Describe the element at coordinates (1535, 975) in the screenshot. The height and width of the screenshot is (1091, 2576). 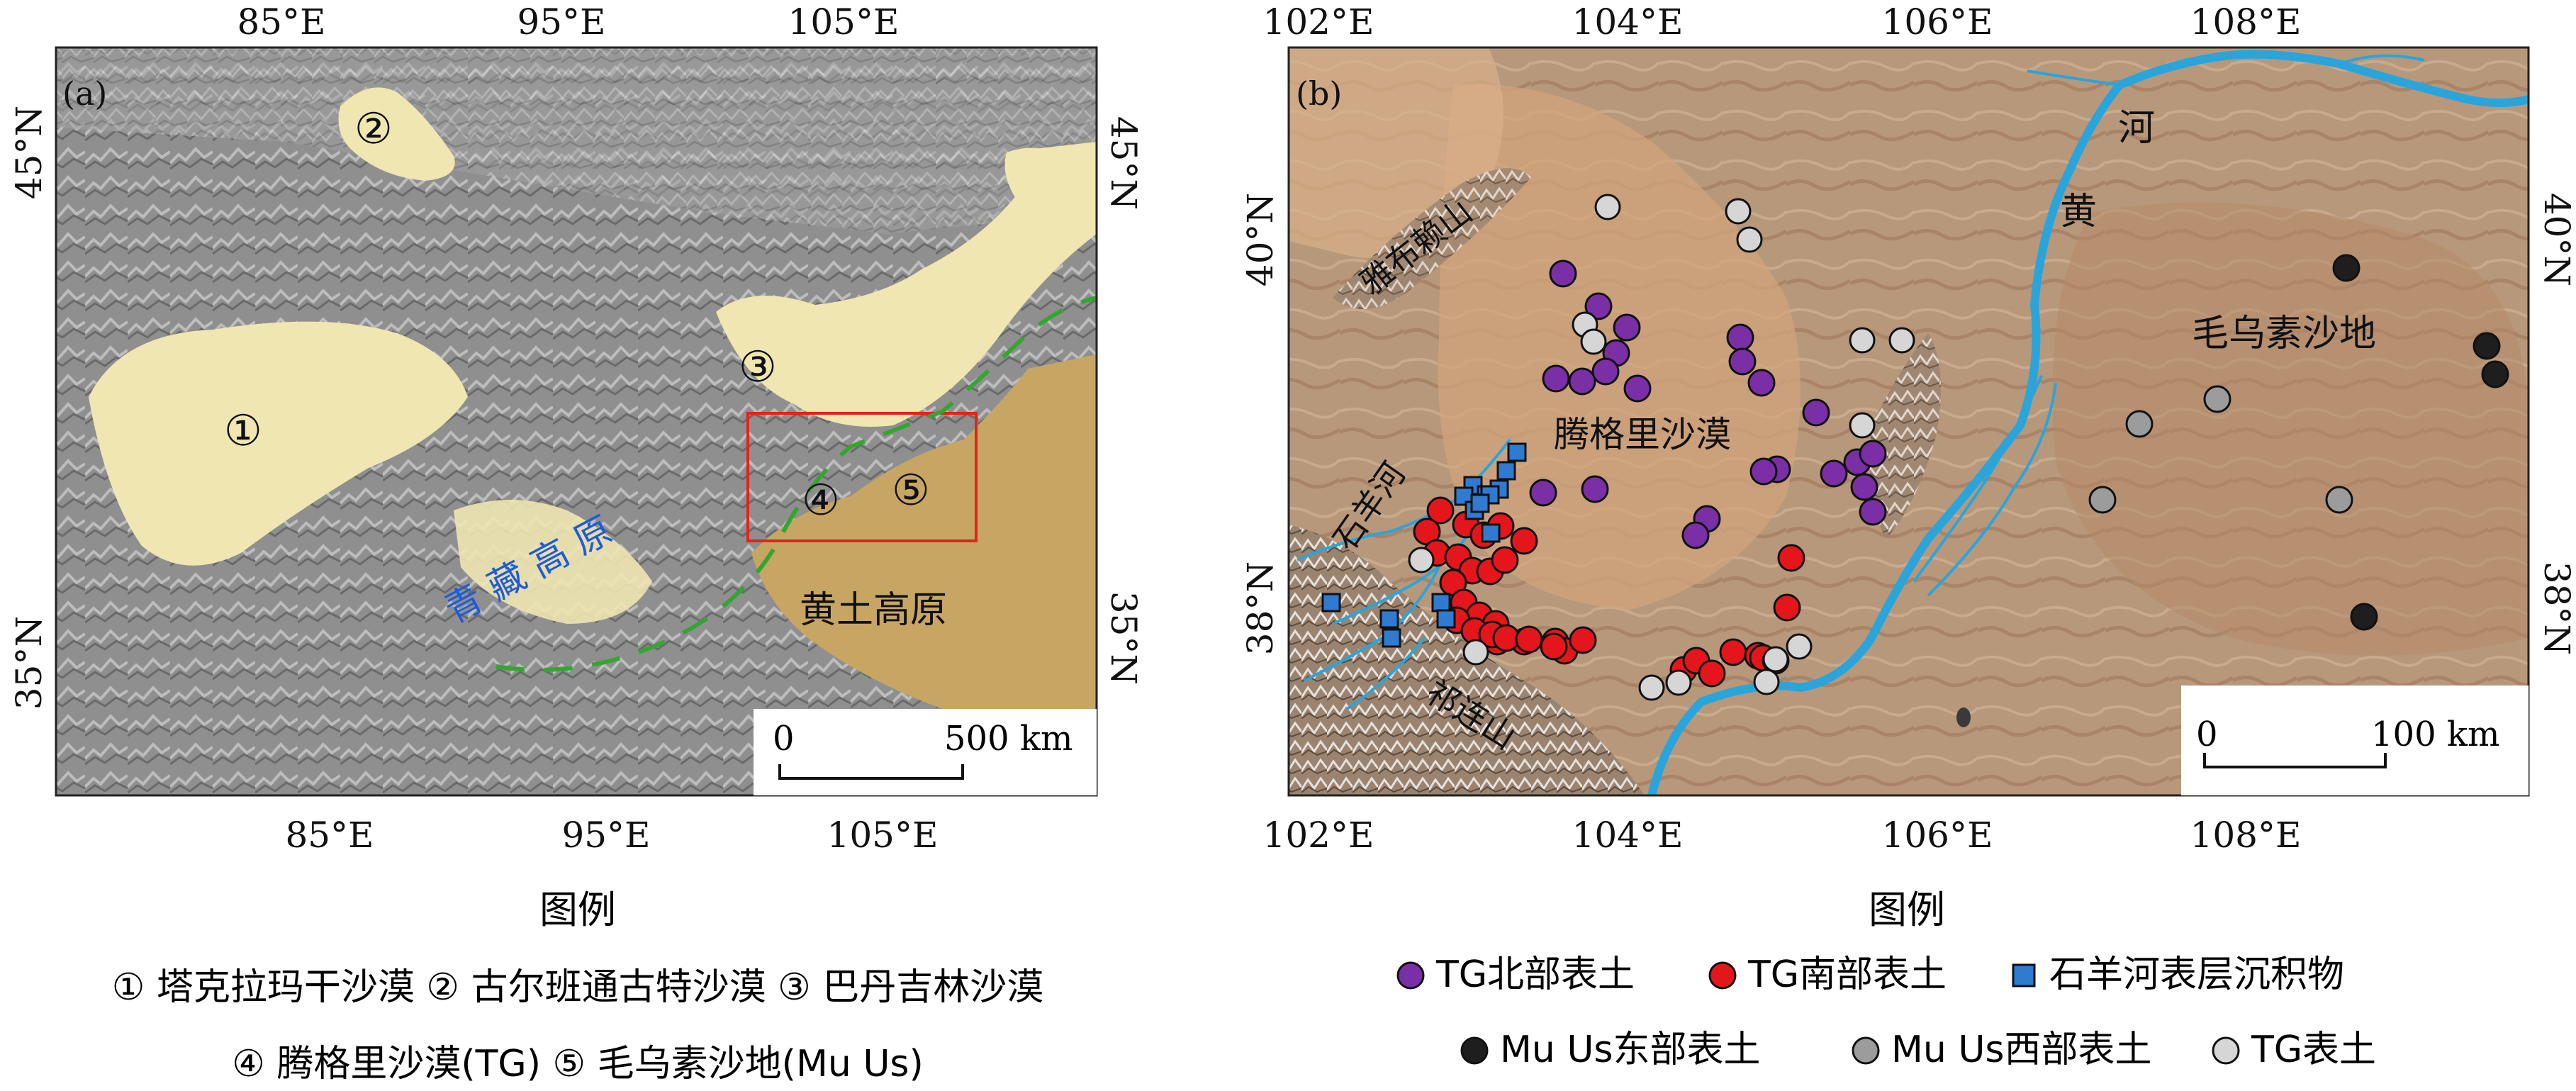
I see `legend-label-north: TG北部表土` at that location.